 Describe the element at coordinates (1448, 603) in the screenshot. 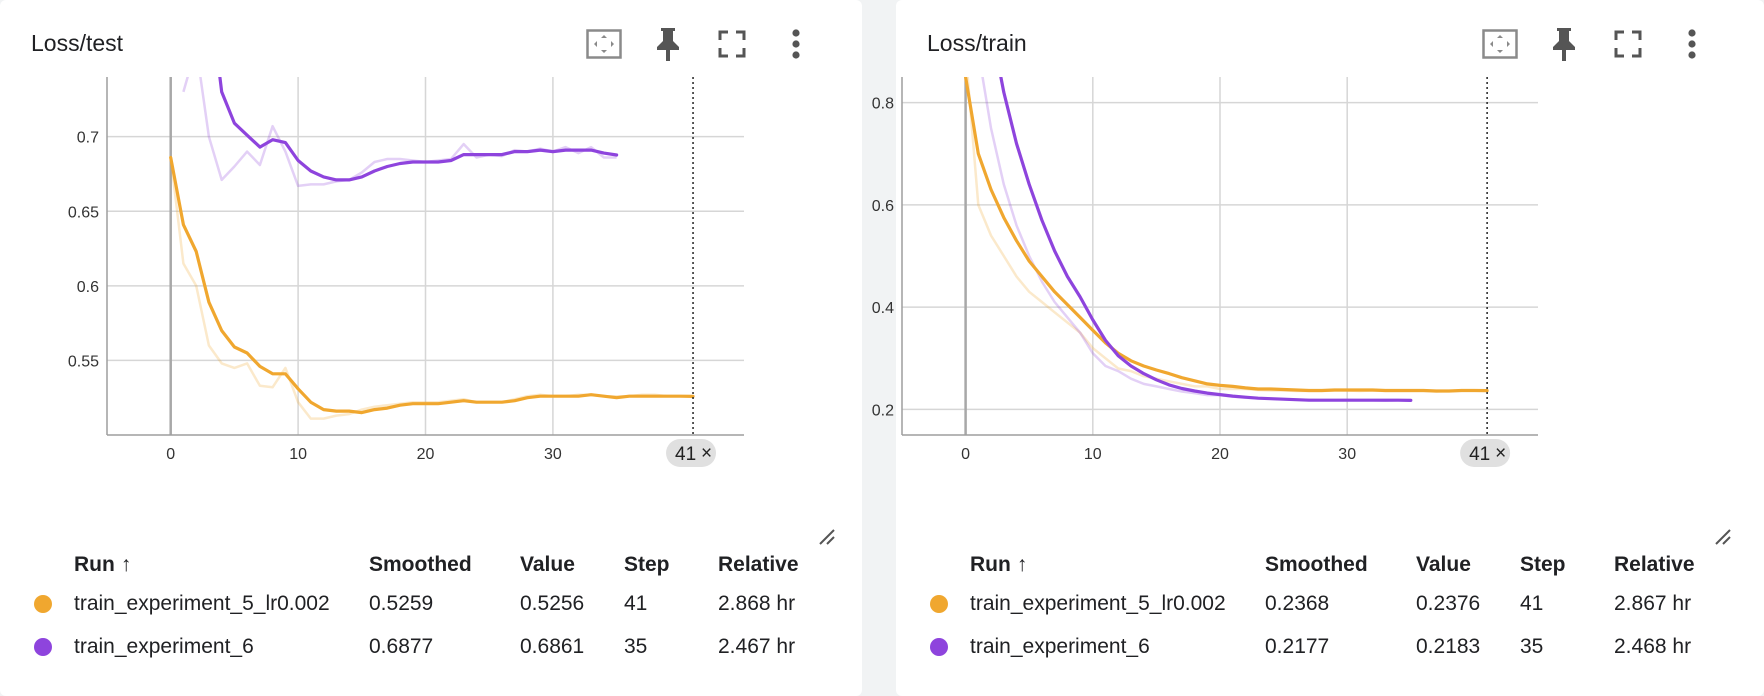

I see `raw-value: 0.2376` at that location.